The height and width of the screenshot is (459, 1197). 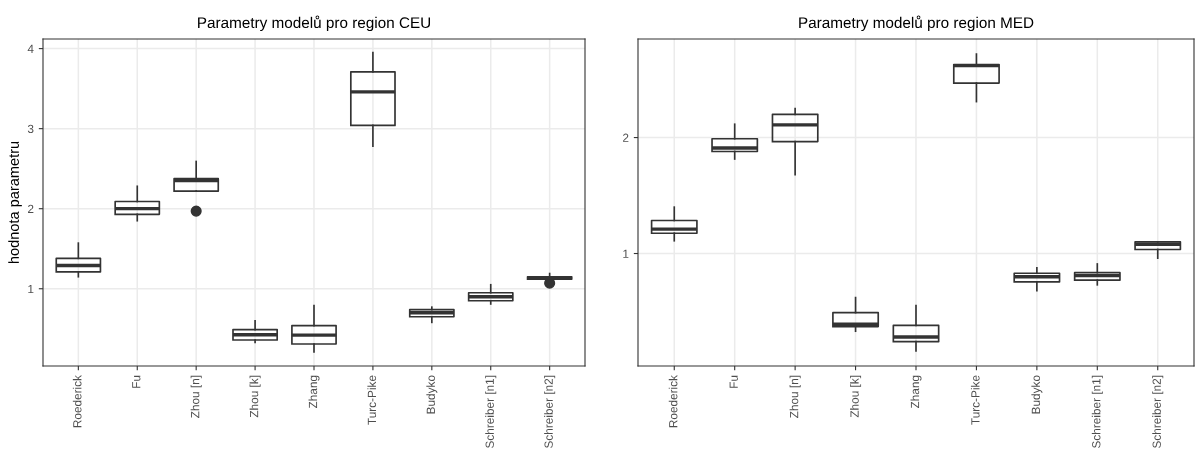 I want to click on y-tick-label: 4, so click(x=30, y=48).